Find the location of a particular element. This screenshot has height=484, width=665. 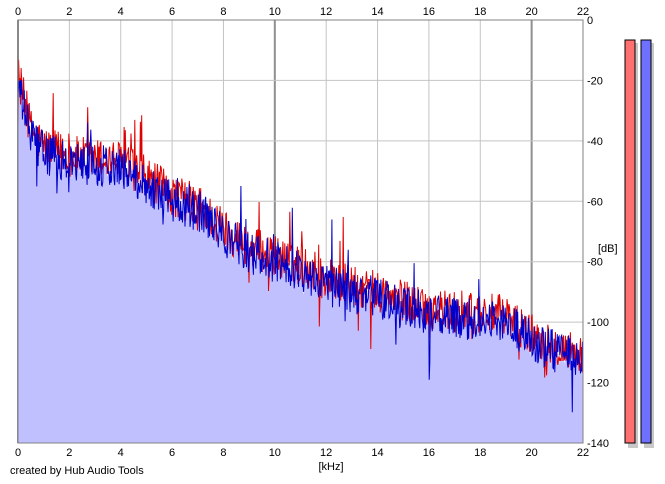

y-tick-label: -140 is located at coordinates (598, 444).